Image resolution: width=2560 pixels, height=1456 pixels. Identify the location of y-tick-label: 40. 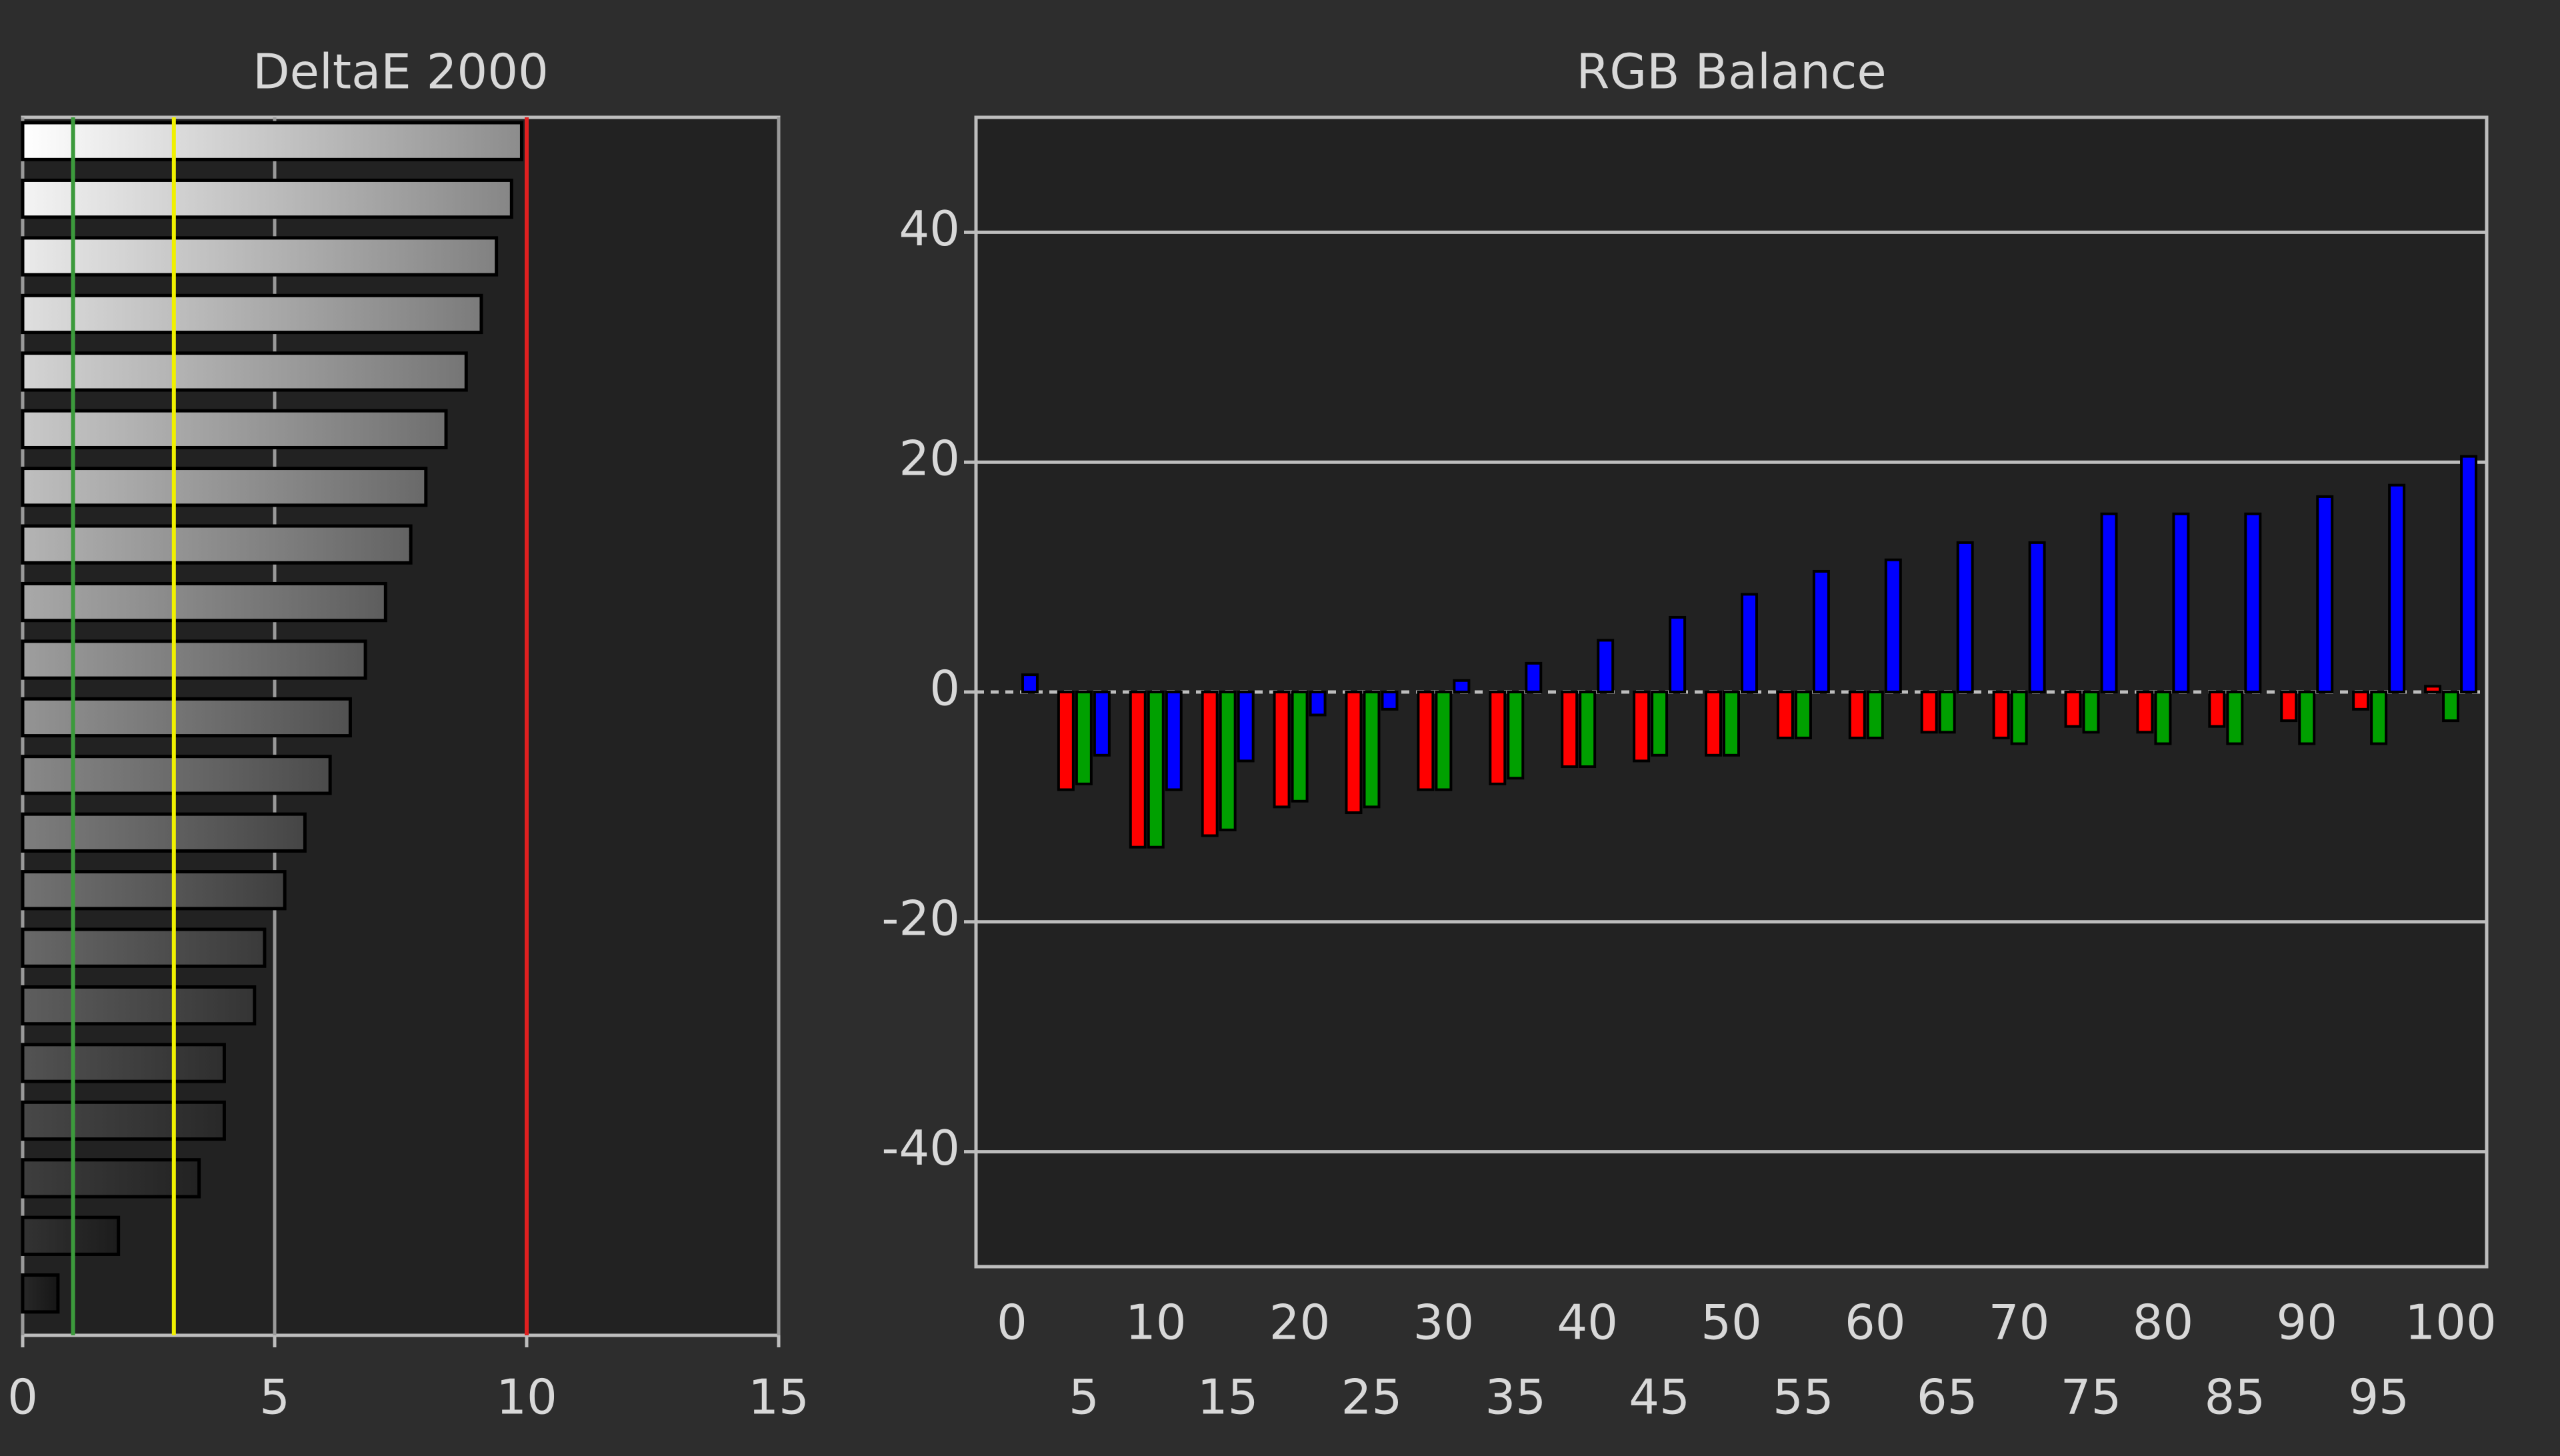
(929, 229).